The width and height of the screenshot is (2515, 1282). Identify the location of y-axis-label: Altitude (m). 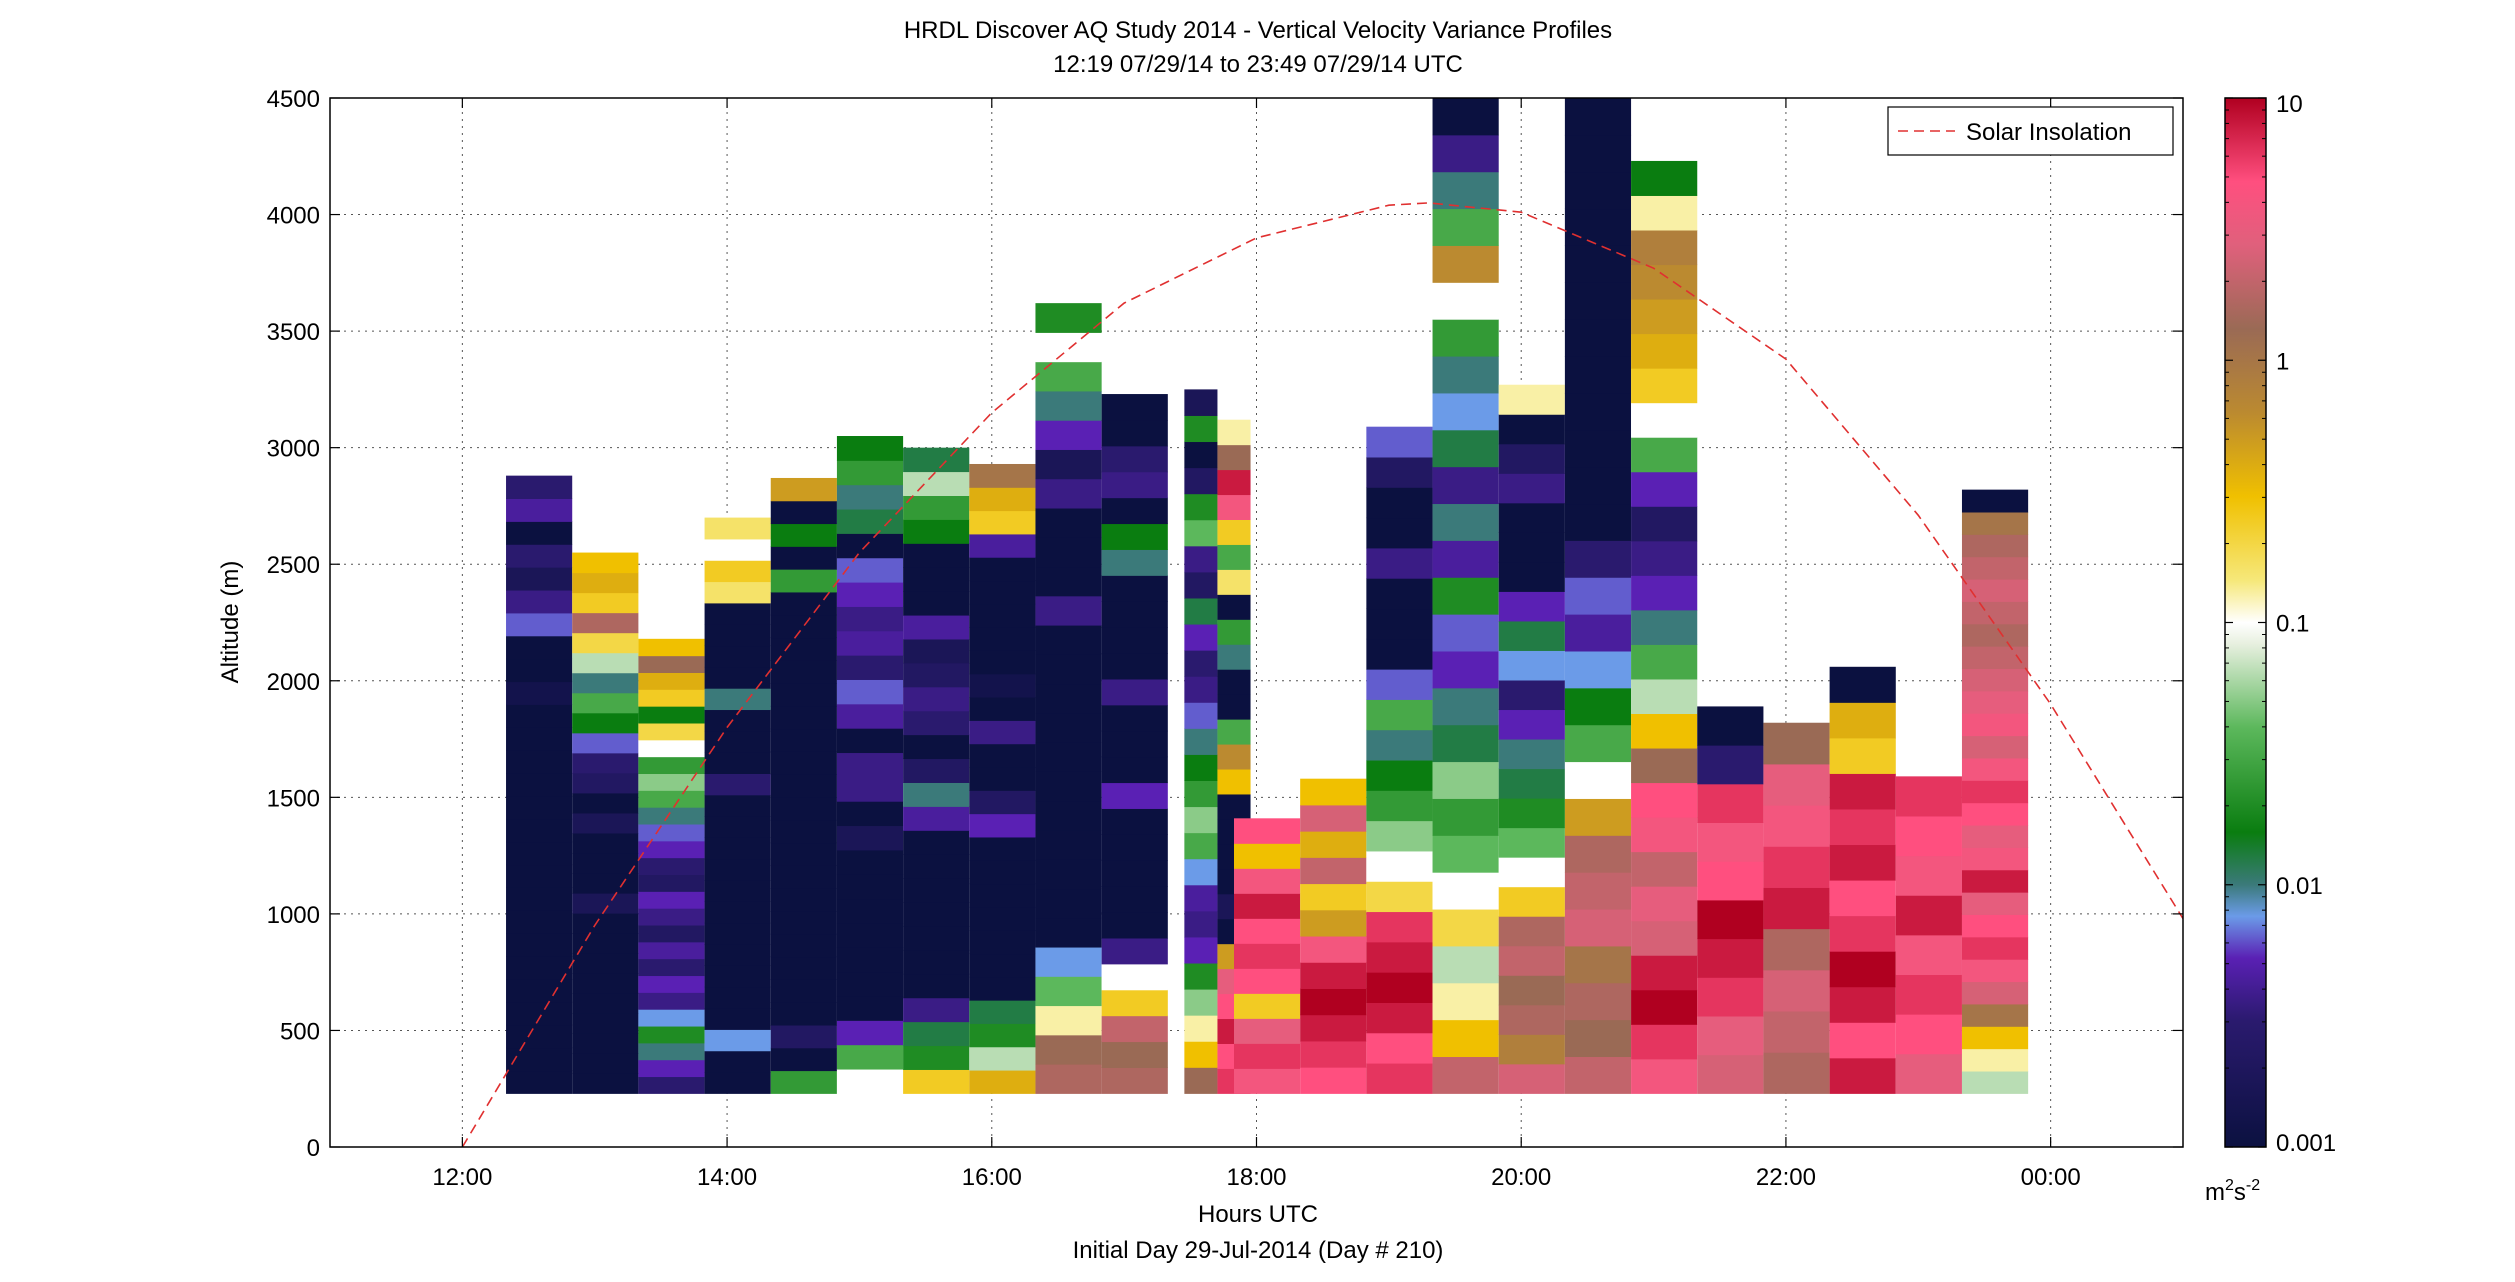
(230, 622).